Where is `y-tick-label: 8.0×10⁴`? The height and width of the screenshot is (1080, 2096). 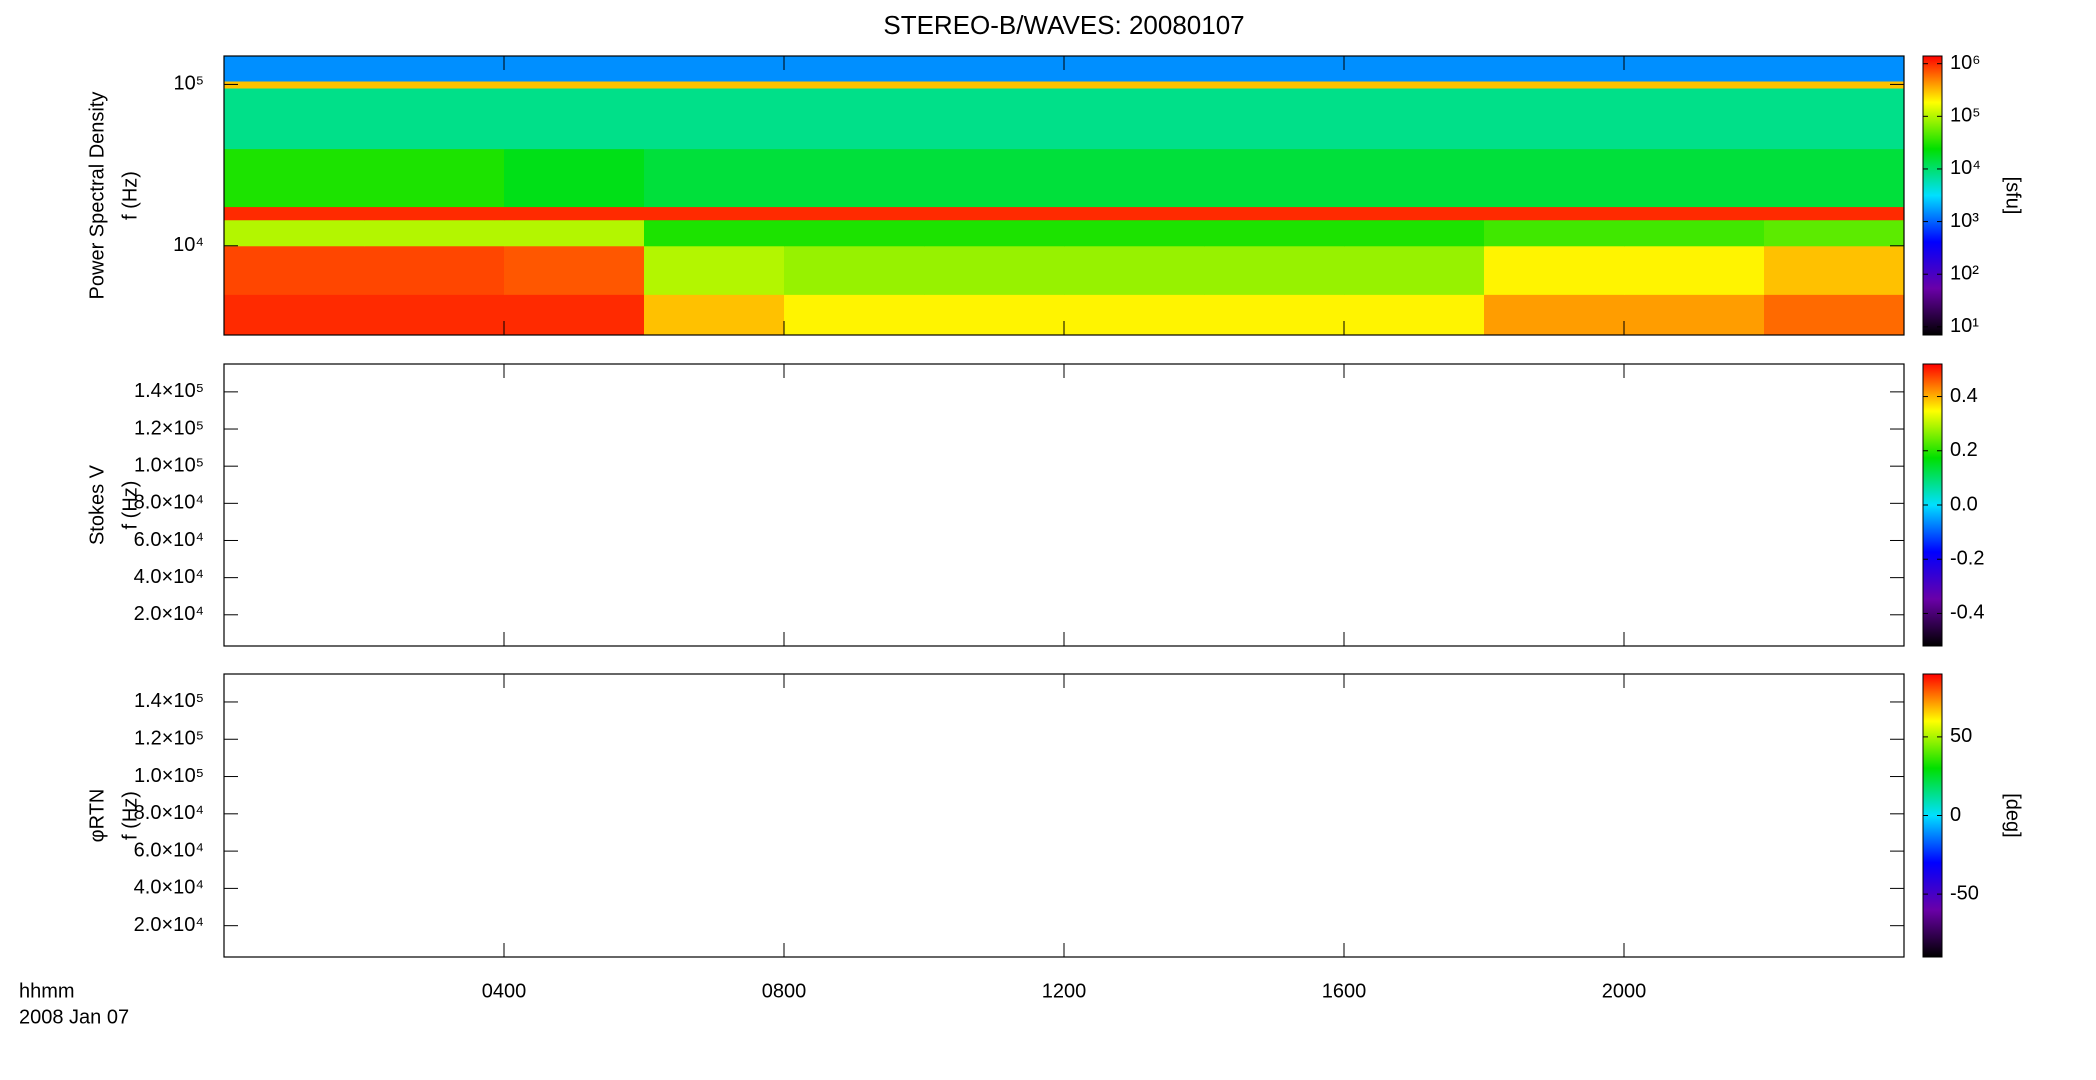 y-tick-label: 8.0×10⁴ is located at coordinates (169, 813).